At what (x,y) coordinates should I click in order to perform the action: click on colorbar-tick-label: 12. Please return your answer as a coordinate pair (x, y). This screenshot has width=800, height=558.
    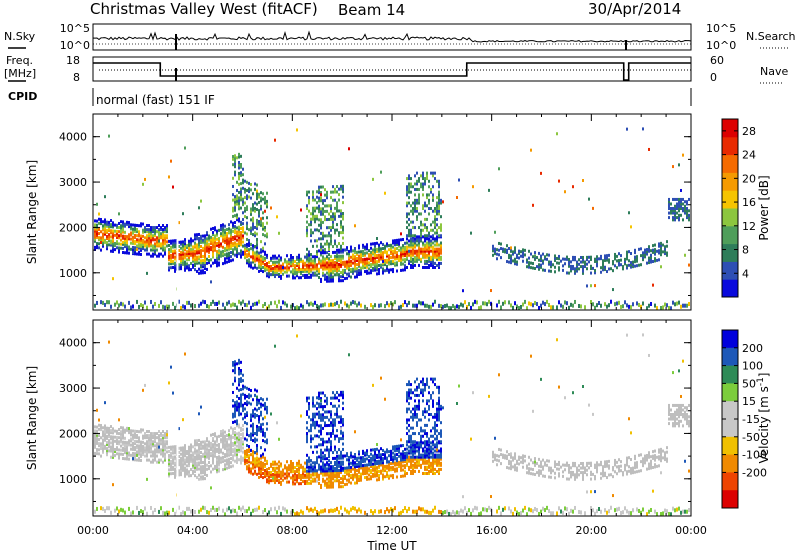
    Looking at the image, I should click on (749, 226).